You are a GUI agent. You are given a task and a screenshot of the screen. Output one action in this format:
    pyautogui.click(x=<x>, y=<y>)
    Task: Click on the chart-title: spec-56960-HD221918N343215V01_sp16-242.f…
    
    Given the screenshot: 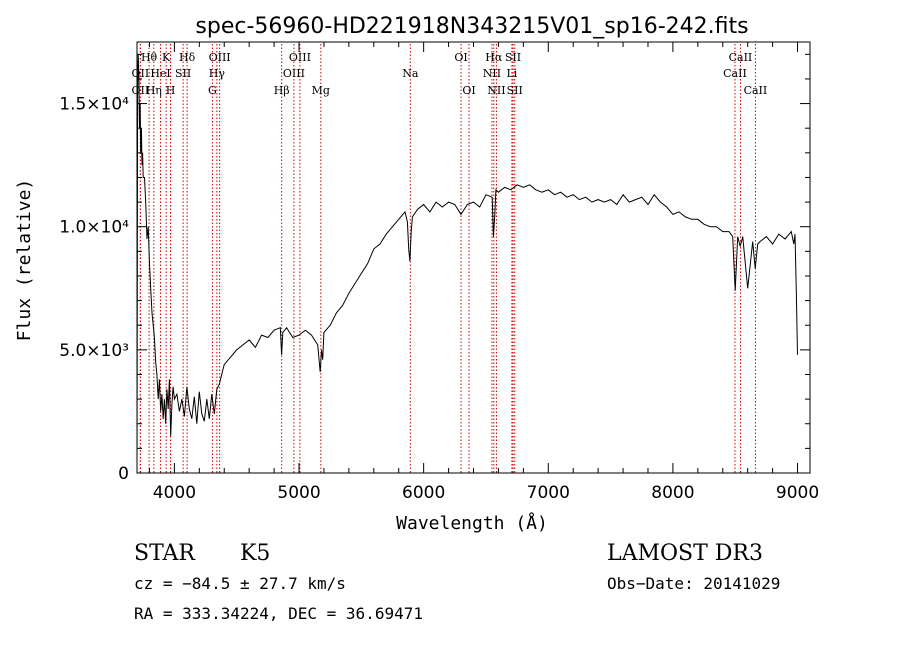 What is the action you would take?
    pyautogui.click(x=471, y=26)
    